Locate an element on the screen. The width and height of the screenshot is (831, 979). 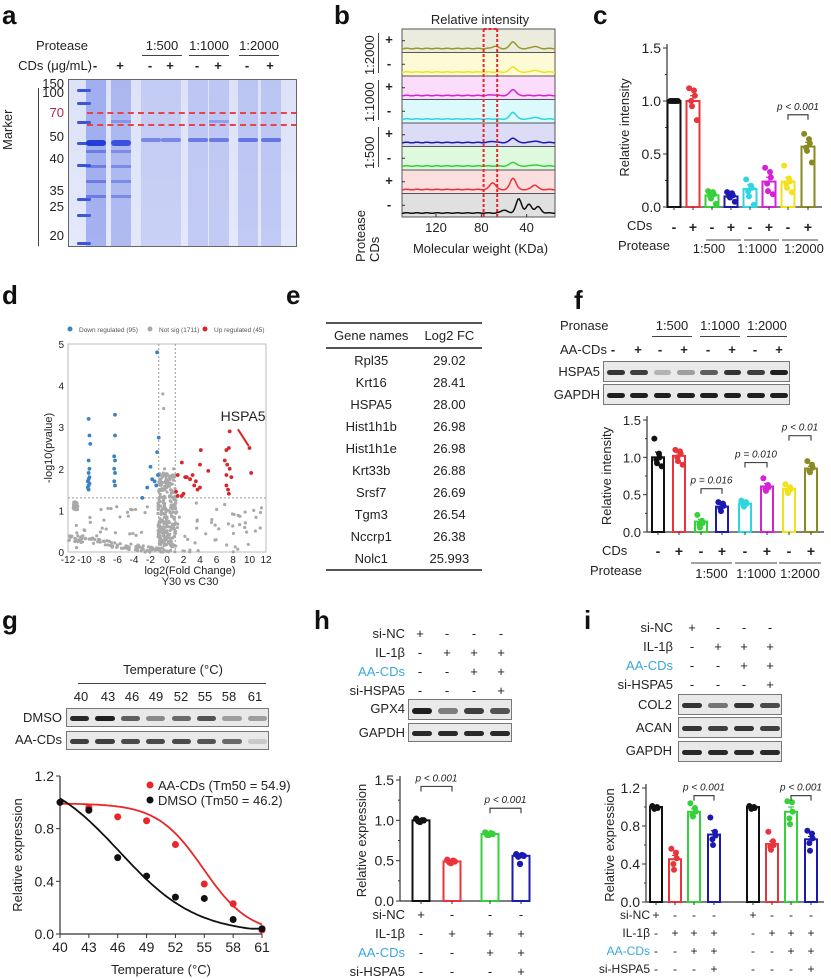
y-tick-label: 1 is located at coordinates (61, 511).